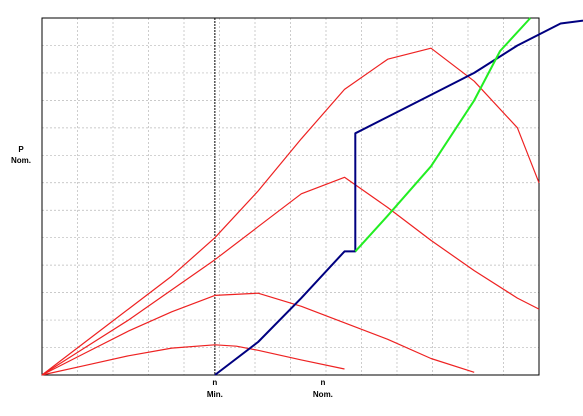  Describe the element at coordinates (21, 149) in the screenshot. I see `y-axis-label-line-1: P` at that location.